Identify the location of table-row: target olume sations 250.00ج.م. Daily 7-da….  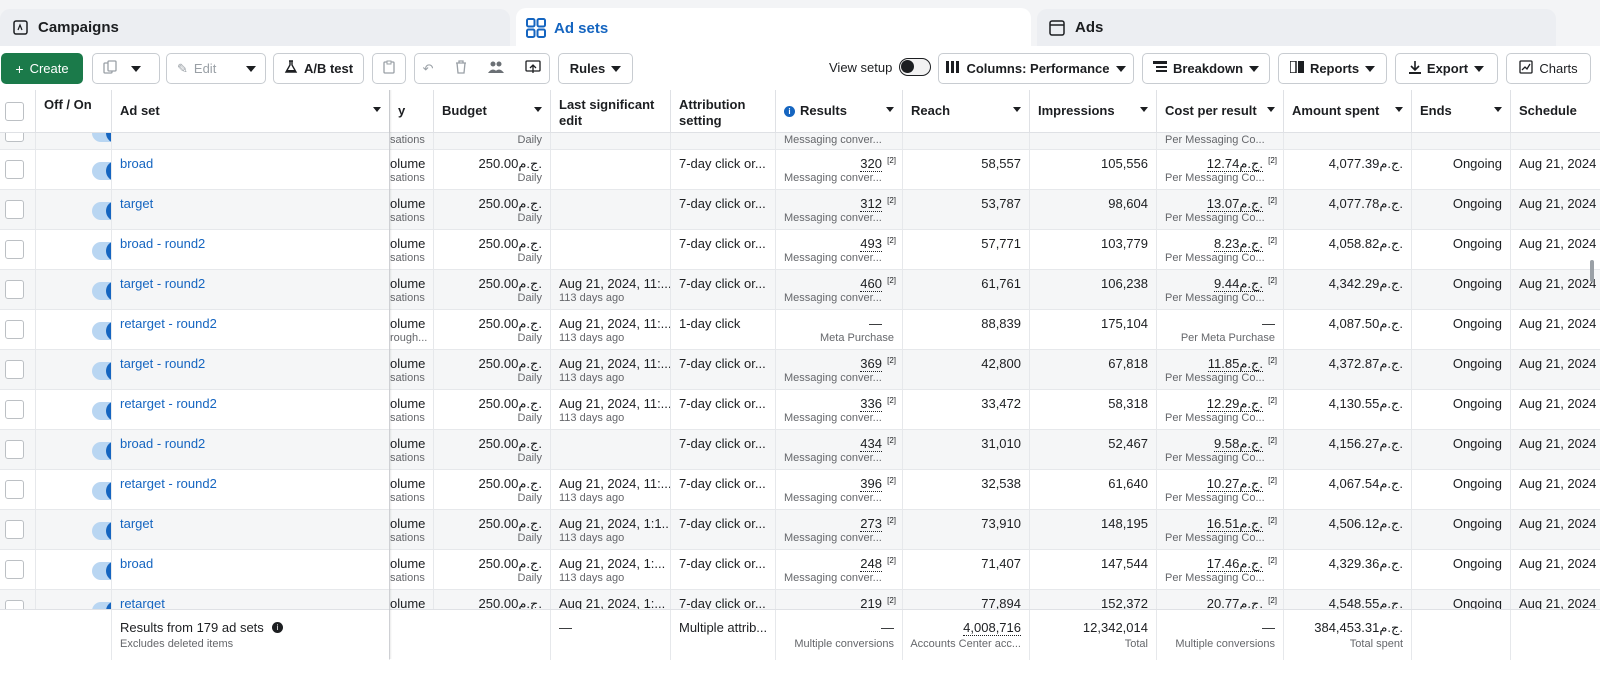
(800, 210).